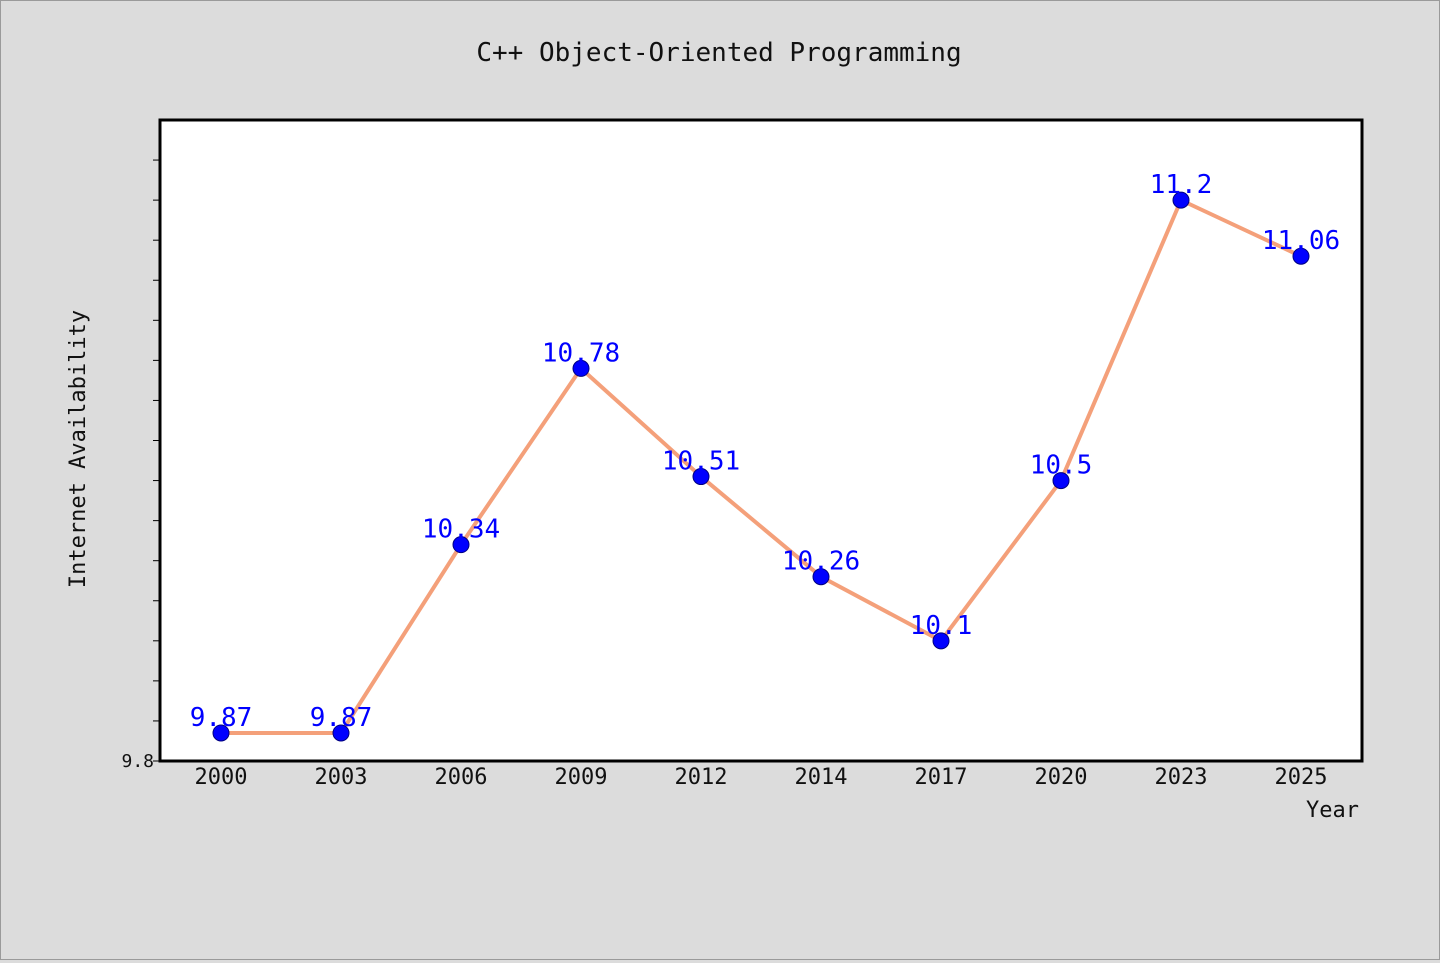  What do you see at coordinates (581, 353) in the screenshot?
I see `data-label: 10.78` at bounding box center [581, 353].